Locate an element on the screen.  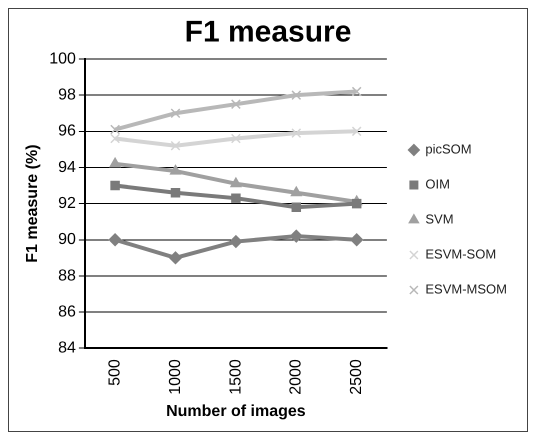
chart-title: F1 measure is located at coordinates (268, 31).